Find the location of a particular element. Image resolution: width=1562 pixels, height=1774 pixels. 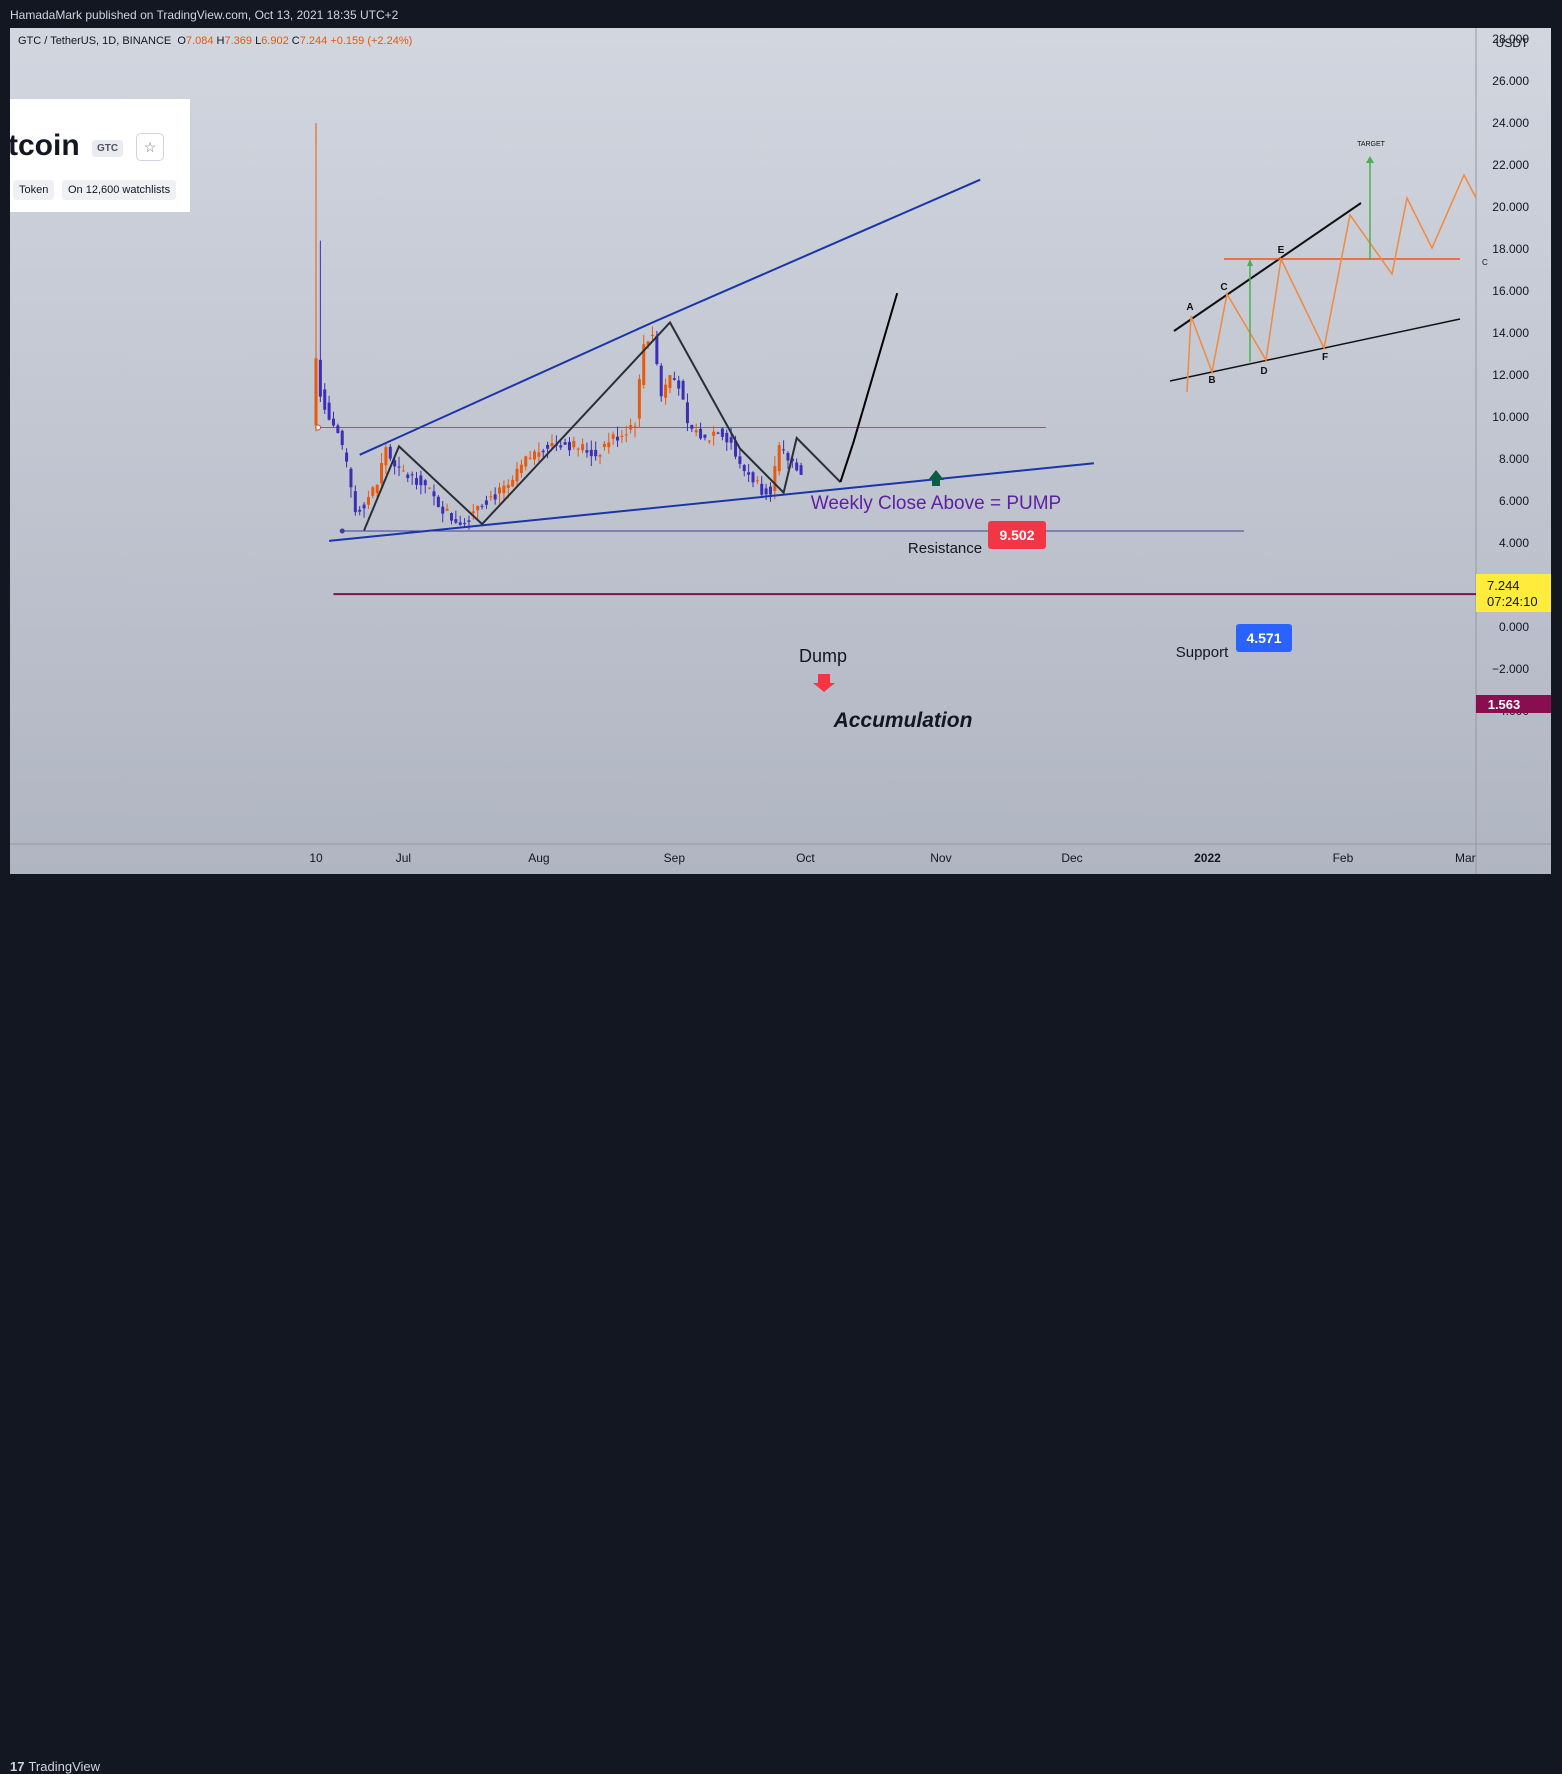

open-label: O is located at coordinates (181, 41).